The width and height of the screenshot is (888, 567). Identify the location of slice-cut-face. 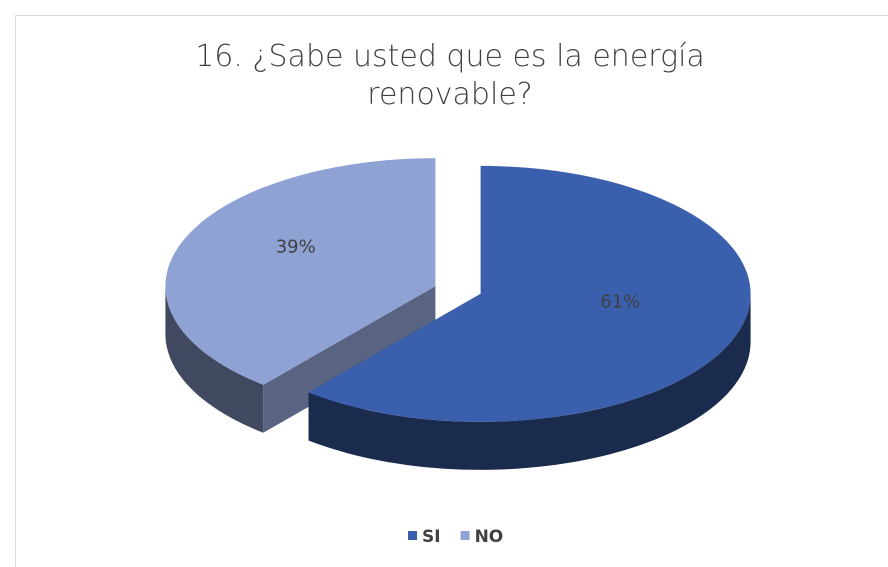
(349, 359).